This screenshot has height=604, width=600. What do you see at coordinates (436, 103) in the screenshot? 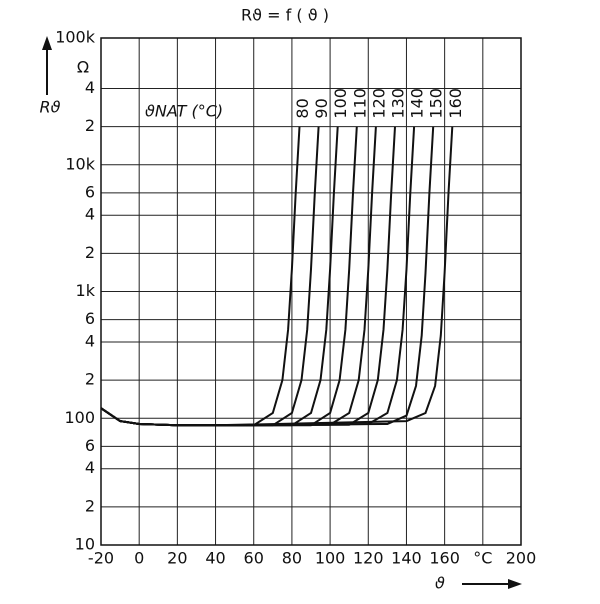
I see `curve-label: 150` at bounding box center [436, 103].